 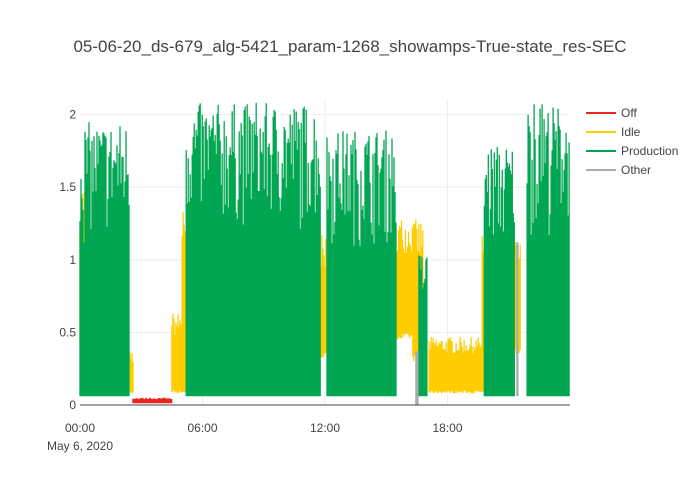 What do you see at coordinates (447, 428) in the screenshot?
I see `x-tick-label: 18:00` at bounding box center [447, 428].